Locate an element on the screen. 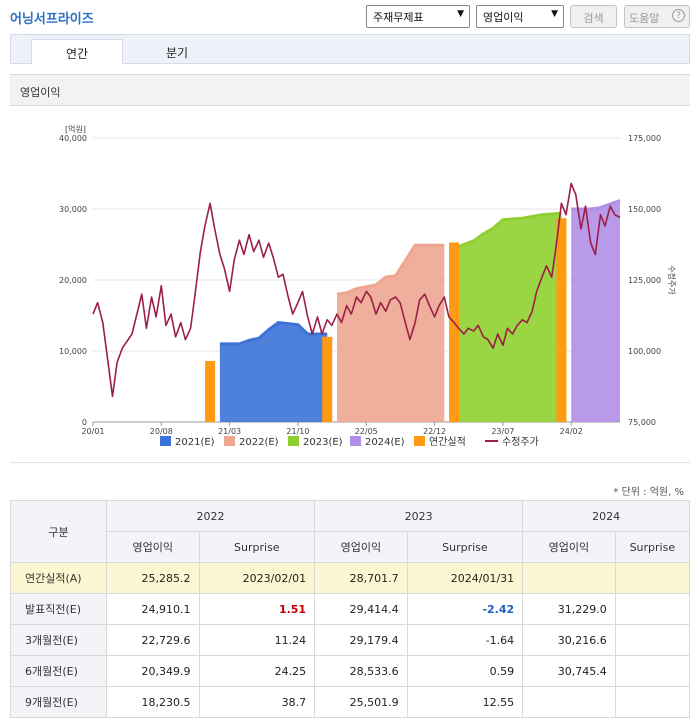 The height and width of the screenshot is (726, 695). cell-value: 31,229.0 is located at coordinates (582, 609).